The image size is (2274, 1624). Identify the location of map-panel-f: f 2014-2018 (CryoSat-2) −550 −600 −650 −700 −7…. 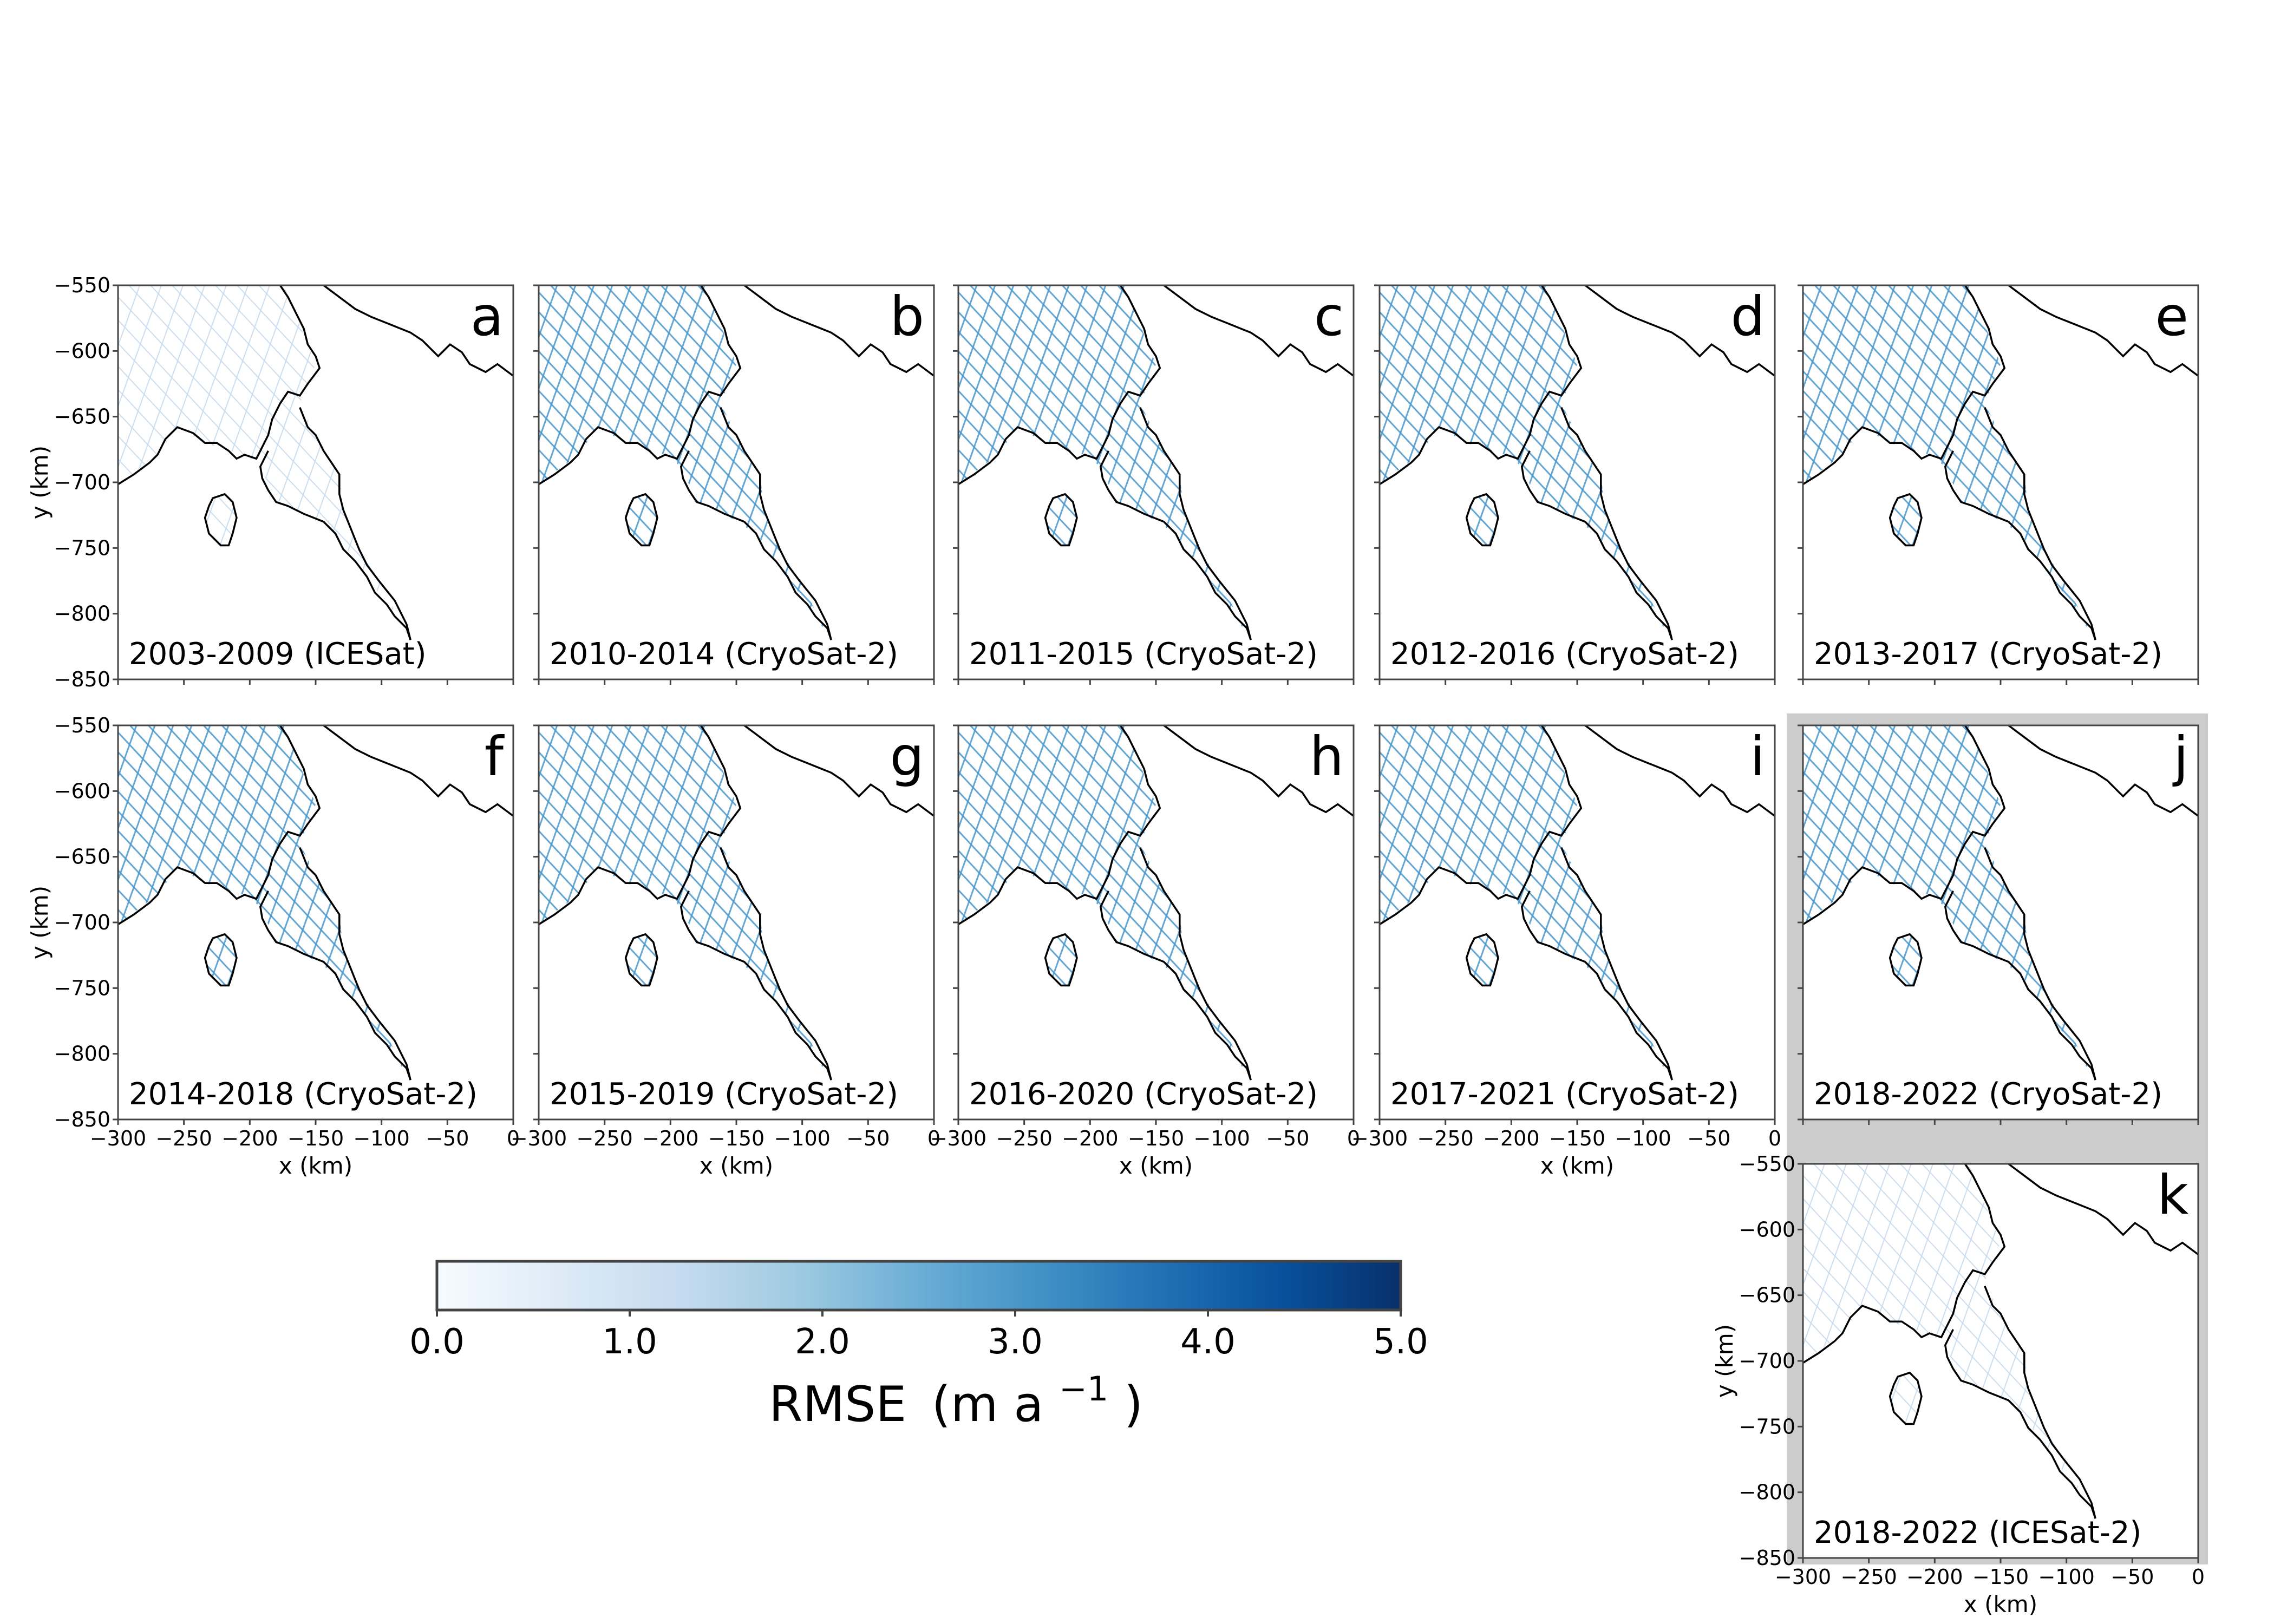
(260, 946).